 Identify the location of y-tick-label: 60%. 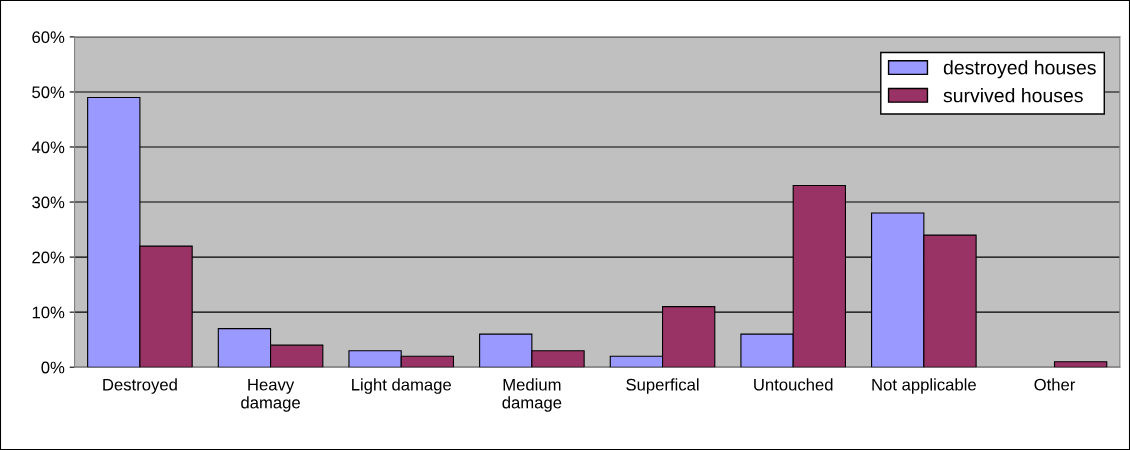
(48, 37).